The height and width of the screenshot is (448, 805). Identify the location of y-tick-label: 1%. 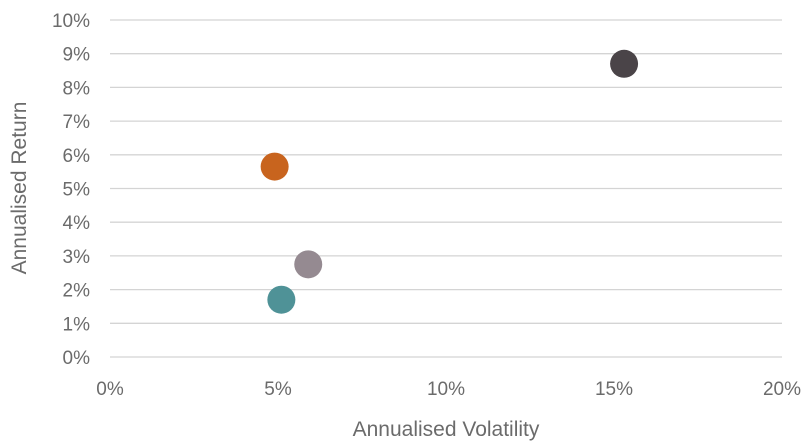
(77, 324).